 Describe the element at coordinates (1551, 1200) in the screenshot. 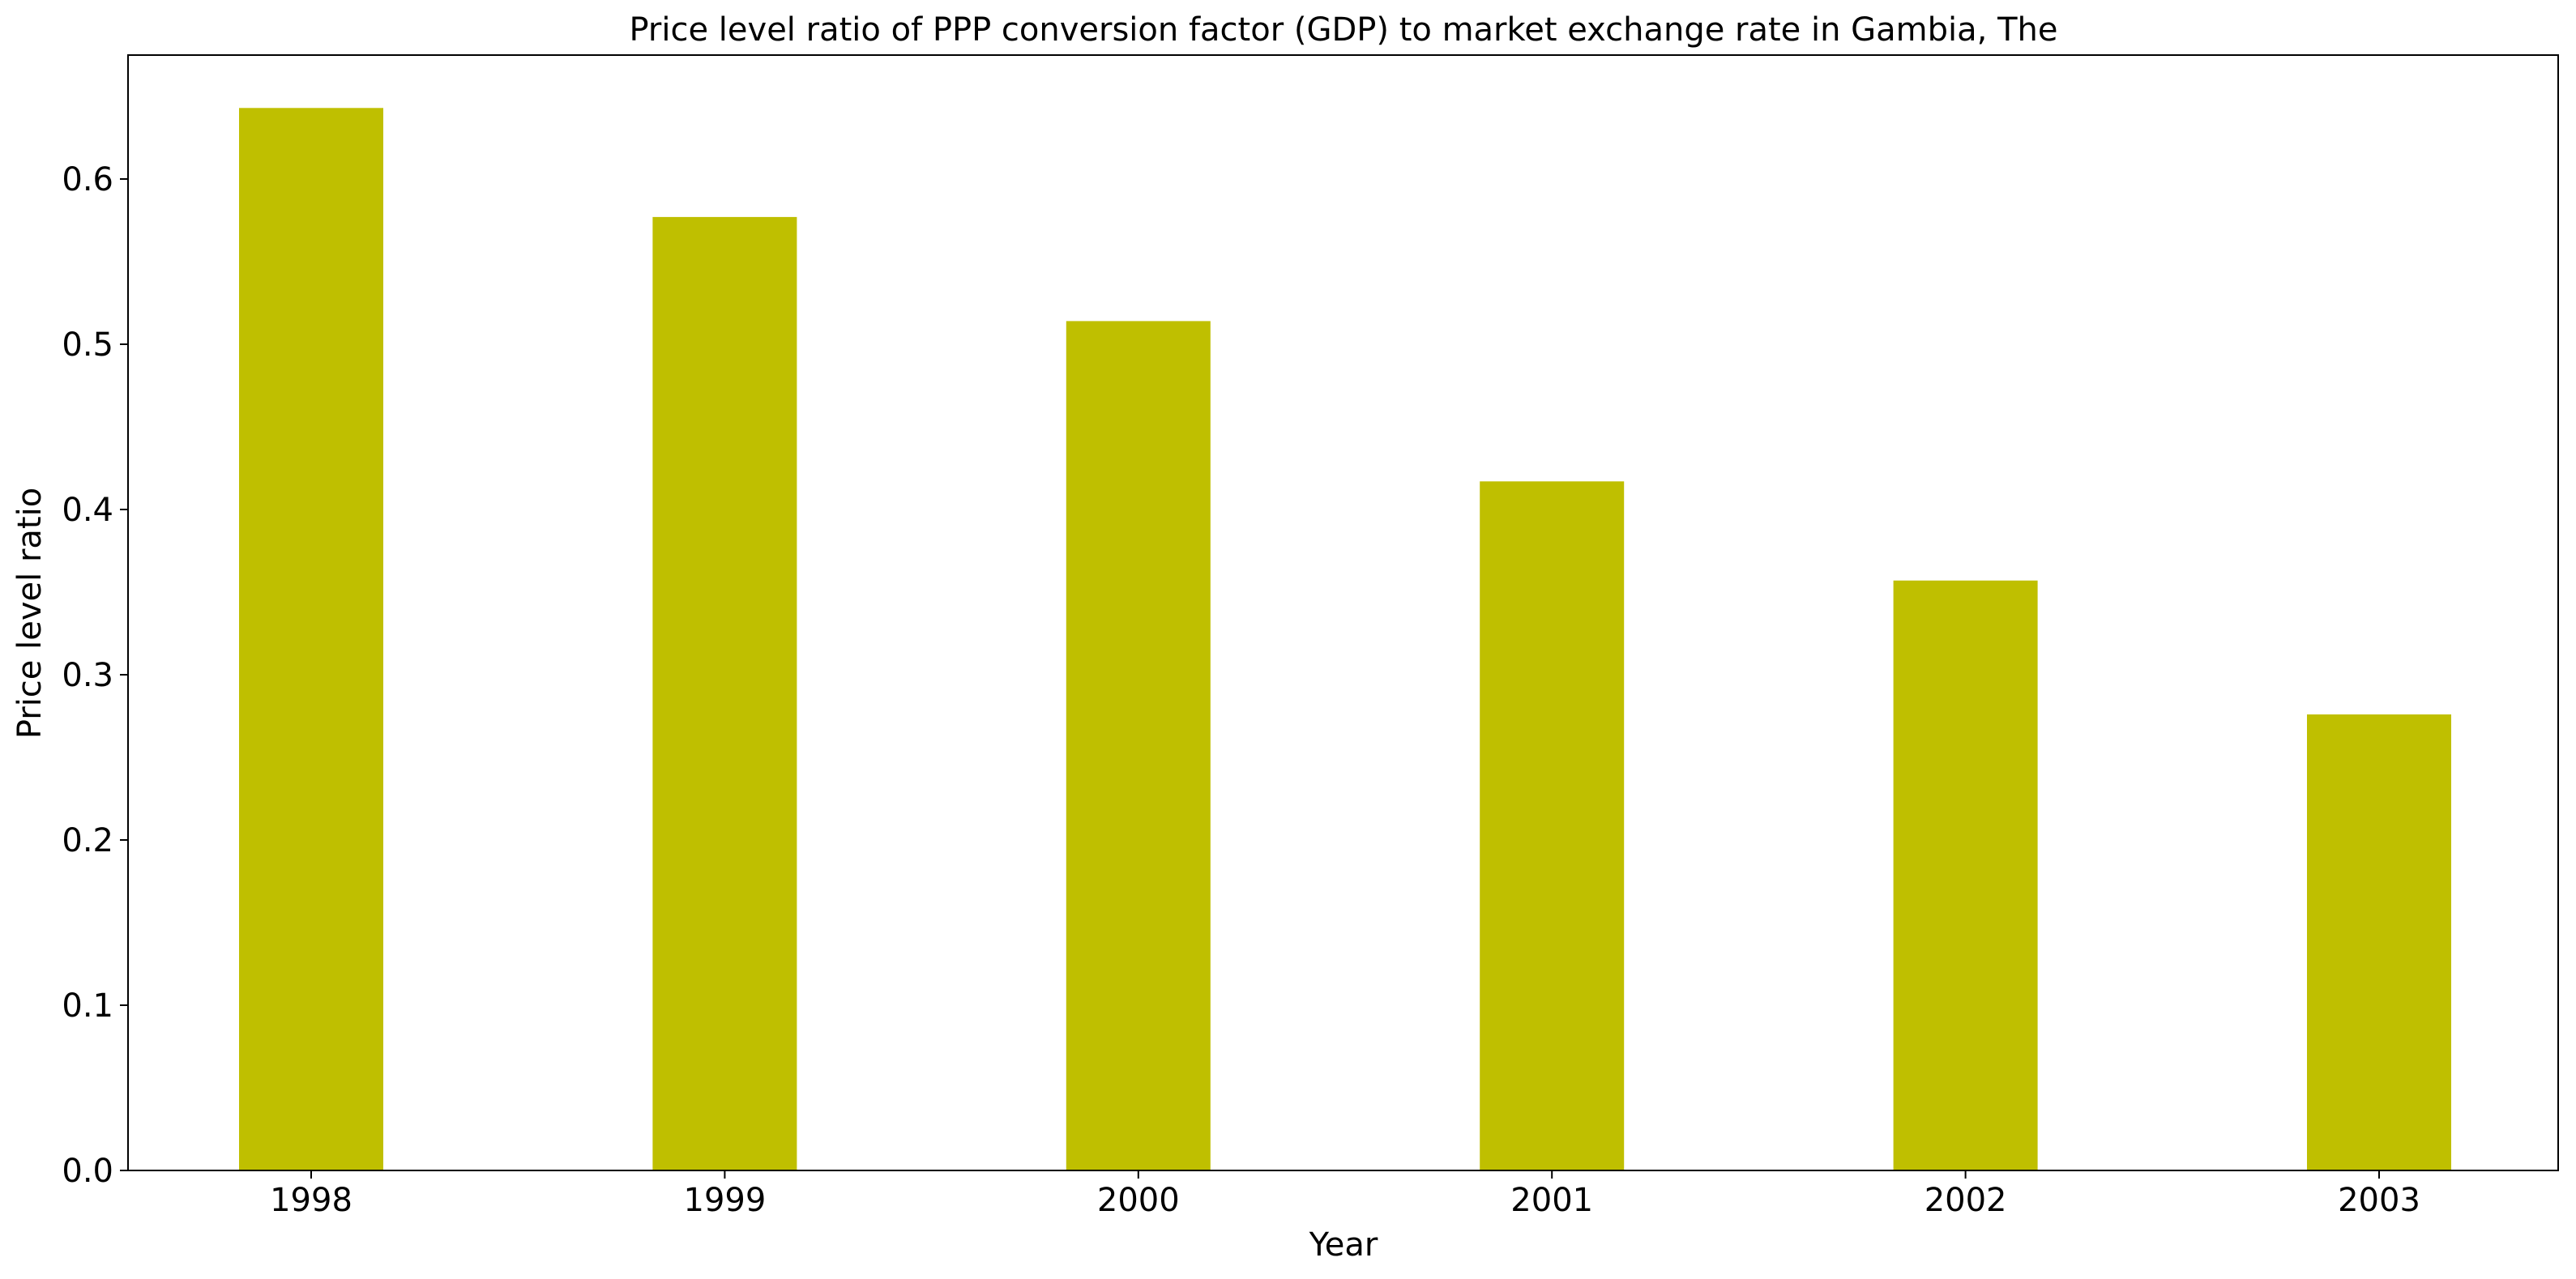

I see `x-tick-label: 2001` at that location.